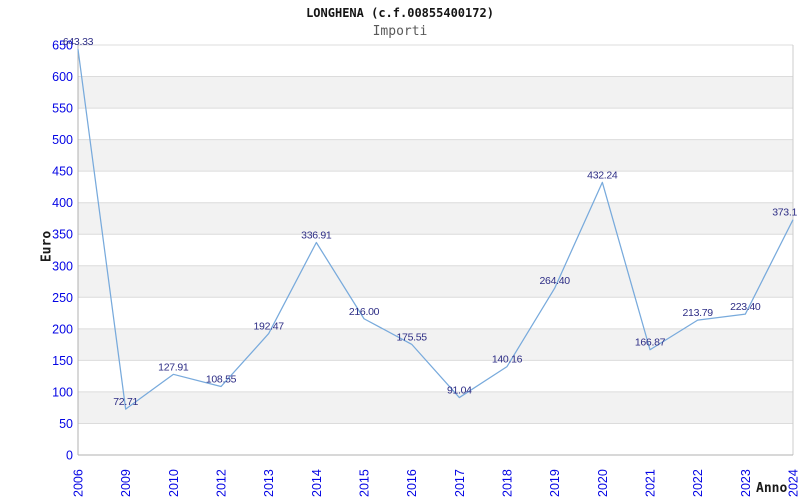  What do you see at coordinates (269, 327) in the screenshot?
I see `point-label: 192.47` at bounding box center [269, 327].